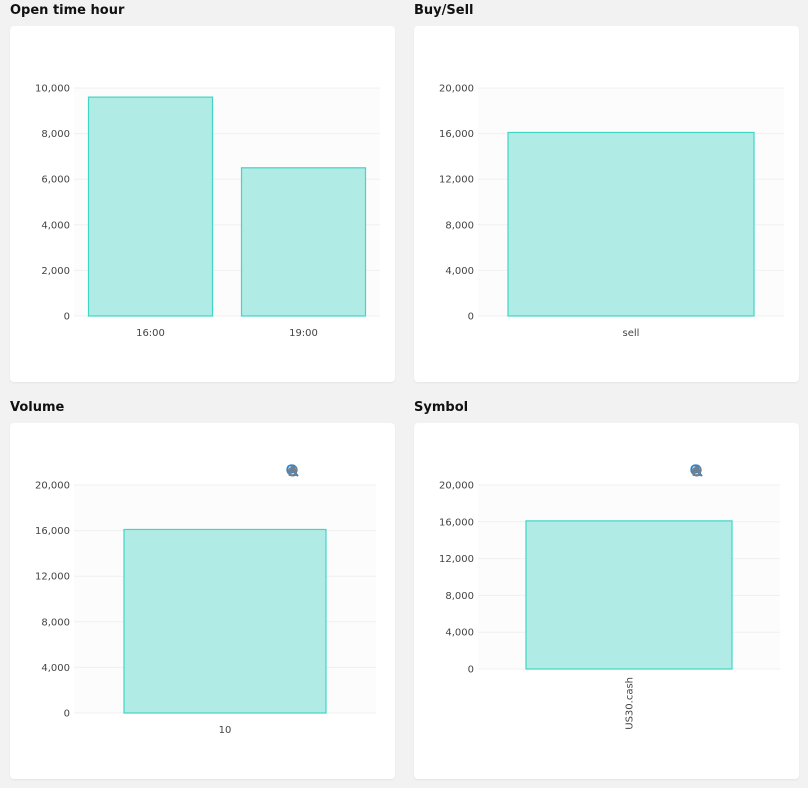  Describe the element at coordinates (37, 407) in the screenshot. I see `chart-title-volume: Volume` at that location.